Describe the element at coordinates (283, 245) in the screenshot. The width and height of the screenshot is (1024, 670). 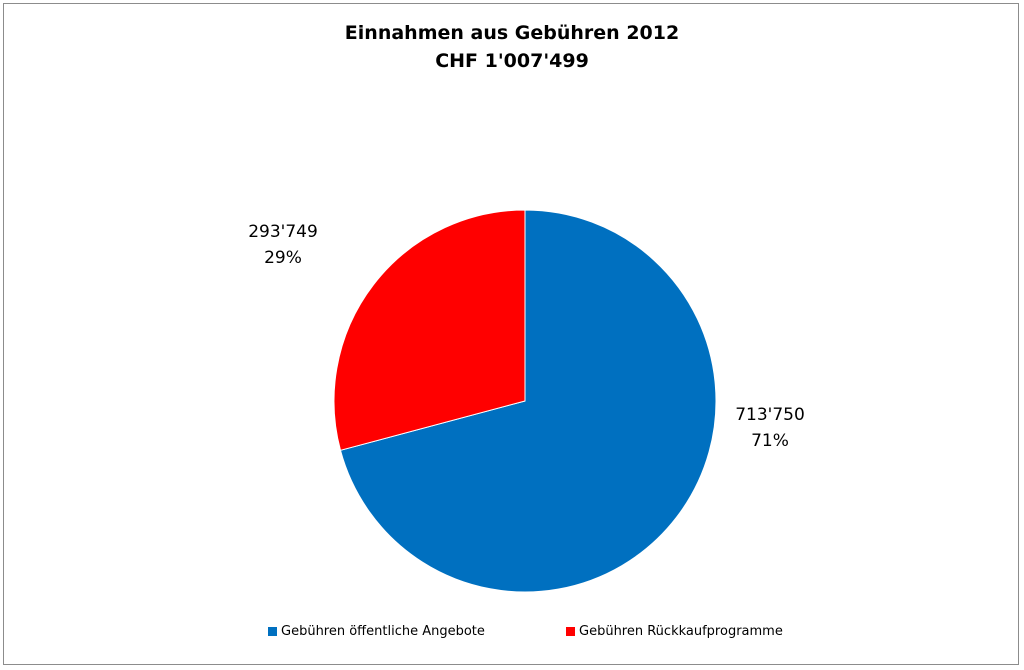
I see `data-label-slice-1: 293'749 29%` at that location.